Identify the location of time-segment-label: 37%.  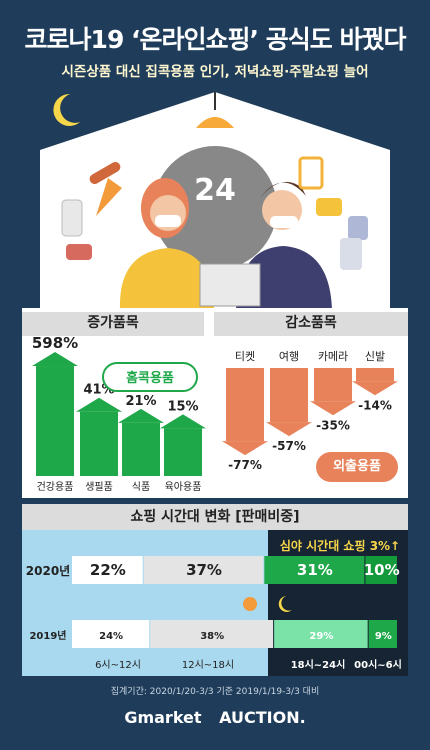
(204, 570).